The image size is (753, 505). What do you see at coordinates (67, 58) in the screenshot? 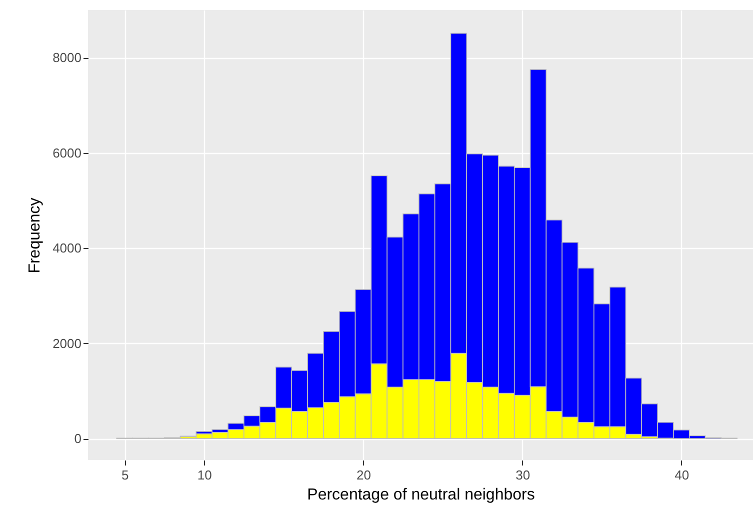
I see `y-tick-label: 8000` at bounding box center [67, 58].